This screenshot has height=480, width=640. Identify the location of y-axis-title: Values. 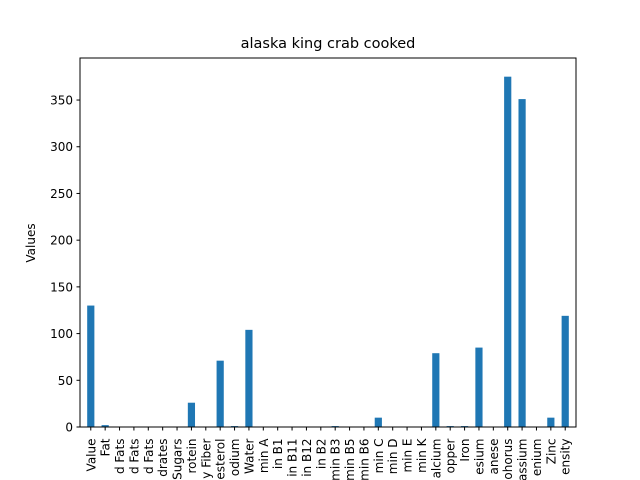
(31, 242).